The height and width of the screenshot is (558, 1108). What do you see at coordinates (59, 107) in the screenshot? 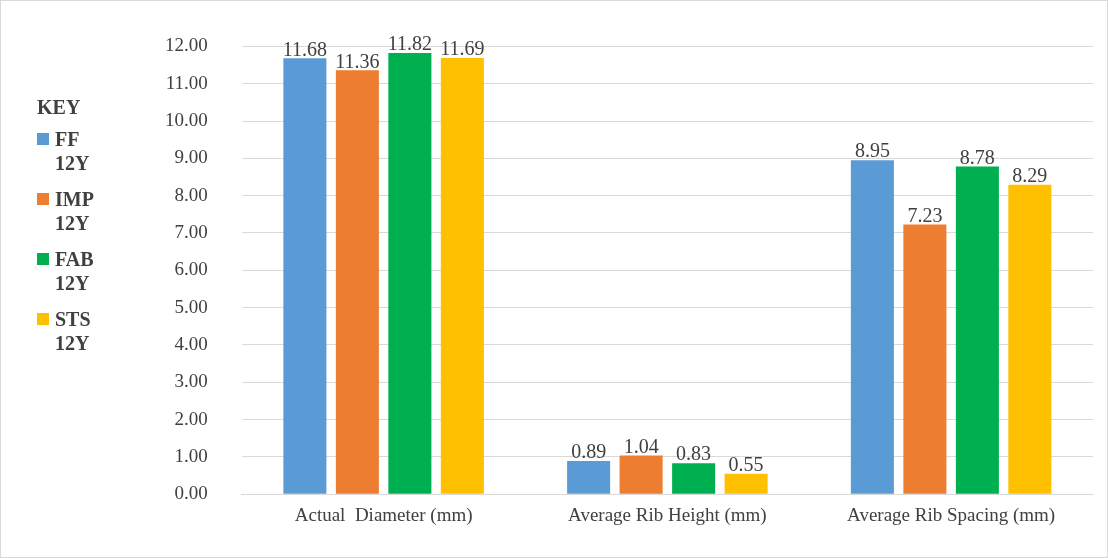
I see `legend-title: KEY` at bounding box center [59, 107].